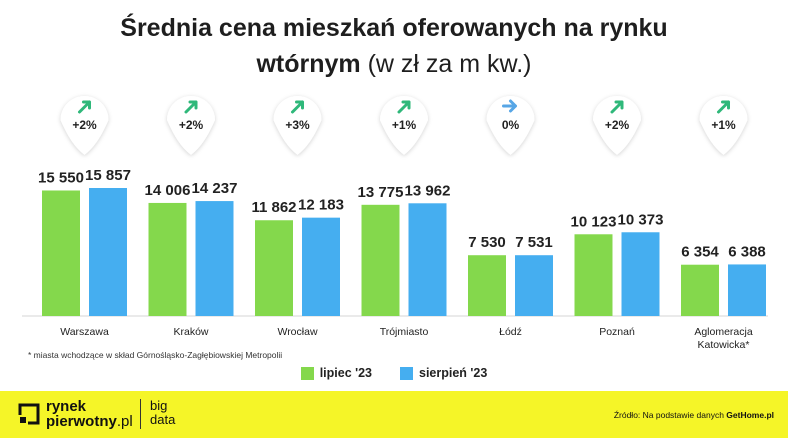  I want to click on change-label: +3%, so click(297, 125).